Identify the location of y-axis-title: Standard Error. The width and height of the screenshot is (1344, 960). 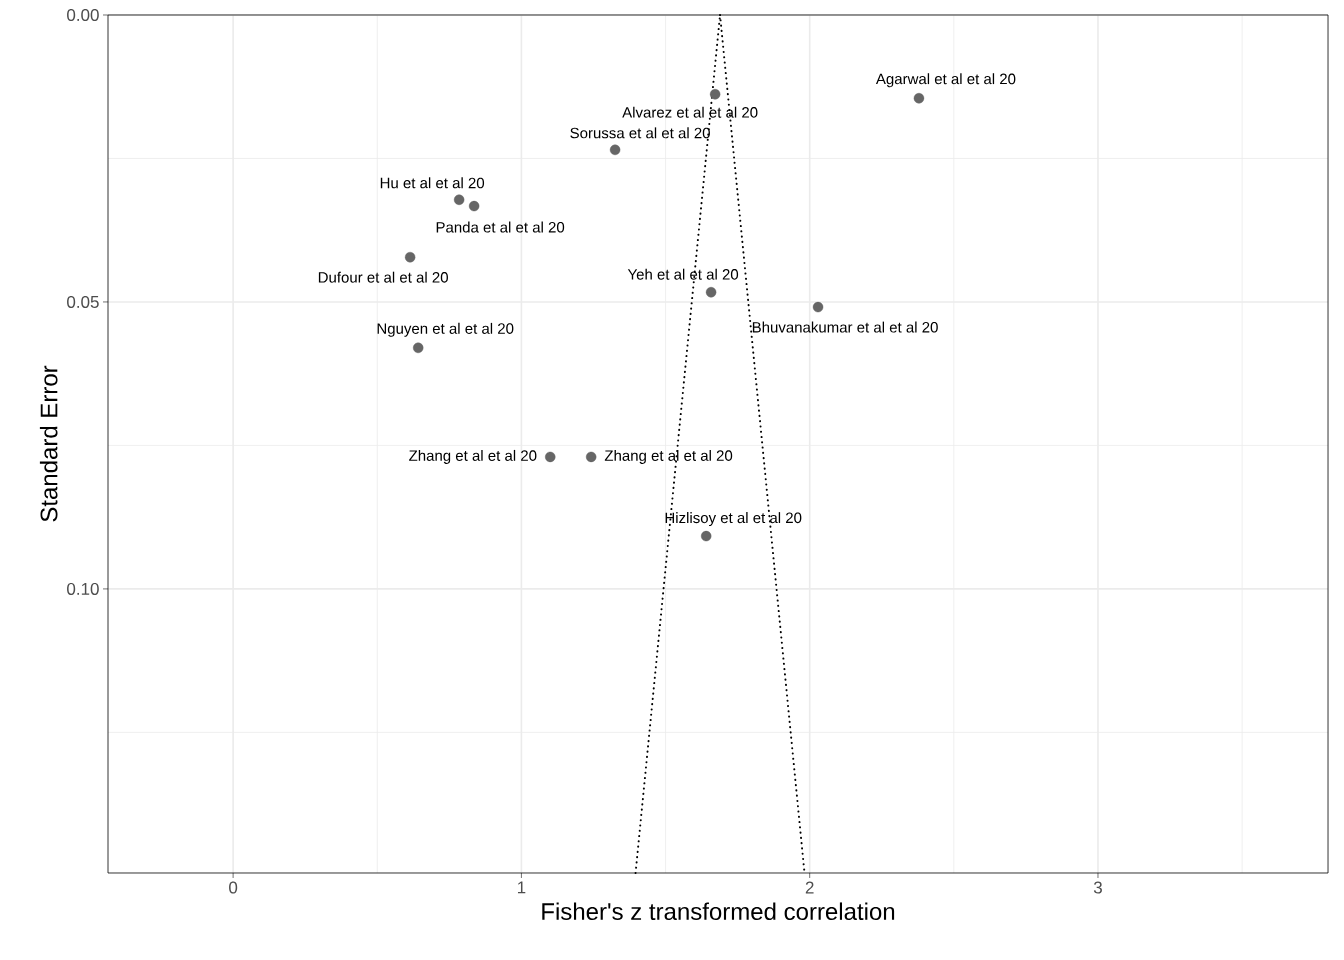
(48, 443).